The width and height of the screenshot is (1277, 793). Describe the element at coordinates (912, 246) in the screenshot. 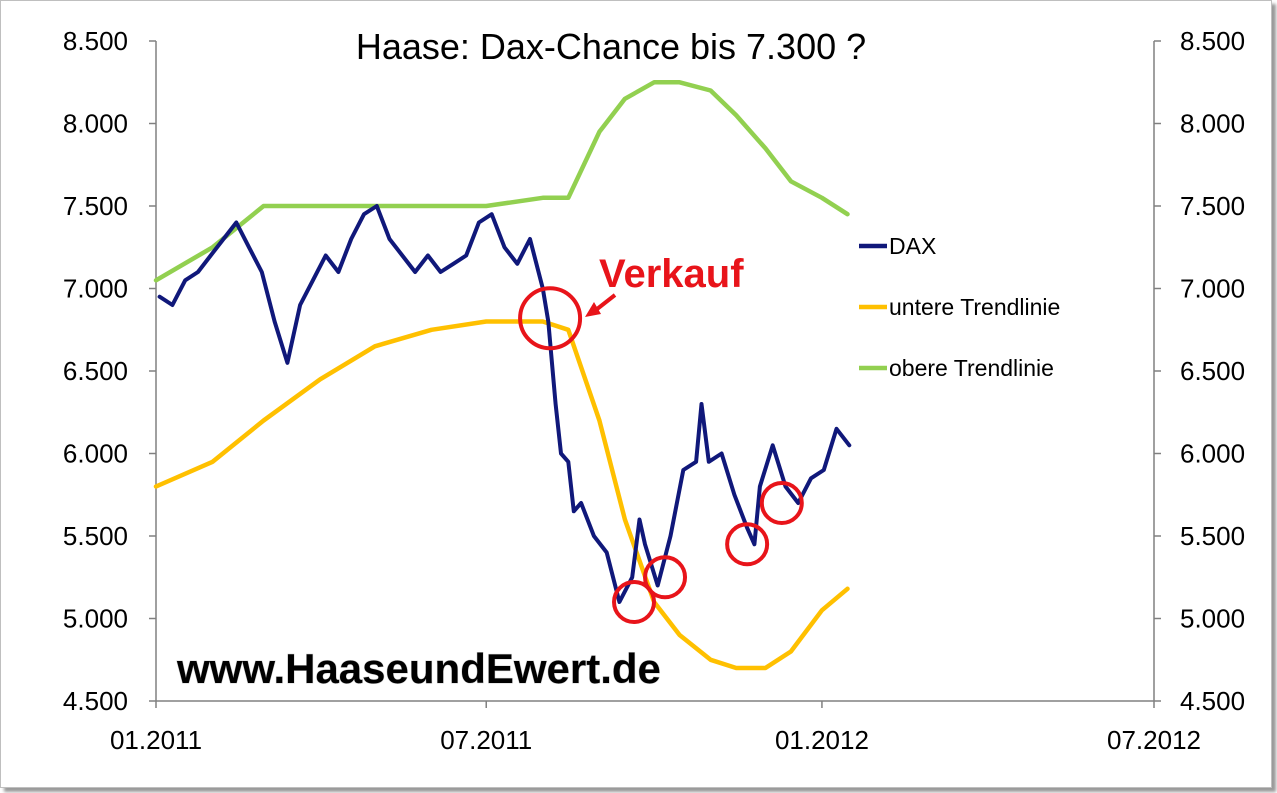

I see `legend-dax-label: DAX` at that location.